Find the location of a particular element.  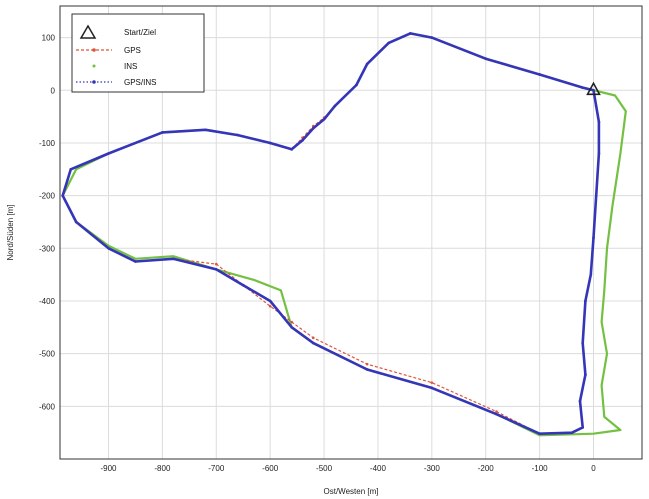

legend-label-gps: GPS is located at coordinates (132, 50).